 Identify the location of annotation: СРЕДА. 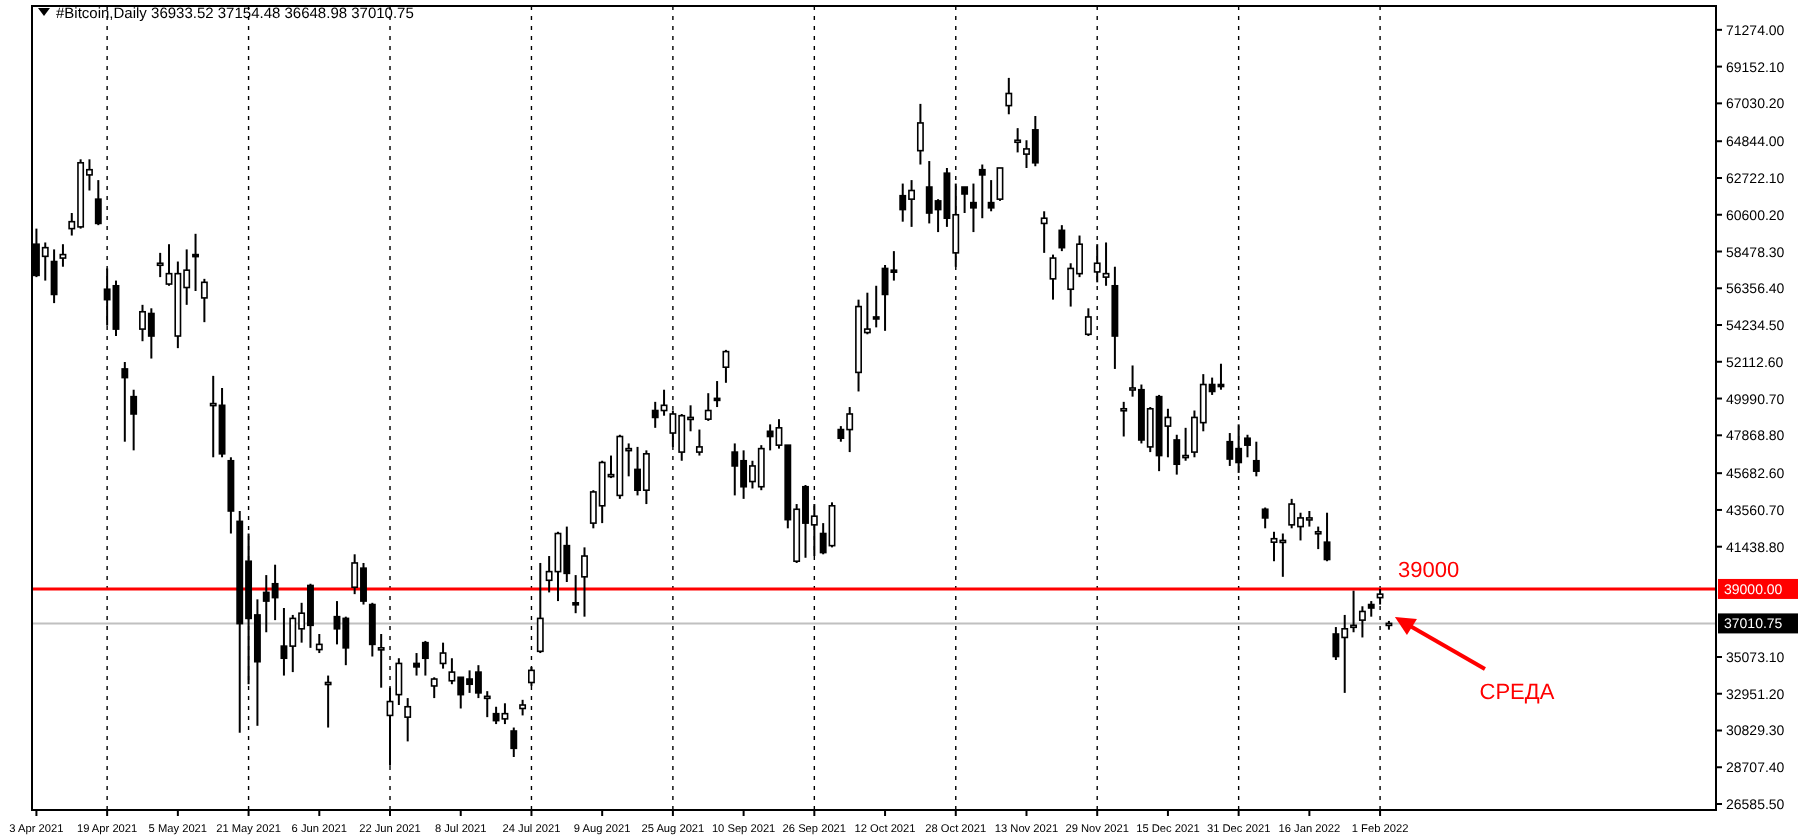
(1517, 692).